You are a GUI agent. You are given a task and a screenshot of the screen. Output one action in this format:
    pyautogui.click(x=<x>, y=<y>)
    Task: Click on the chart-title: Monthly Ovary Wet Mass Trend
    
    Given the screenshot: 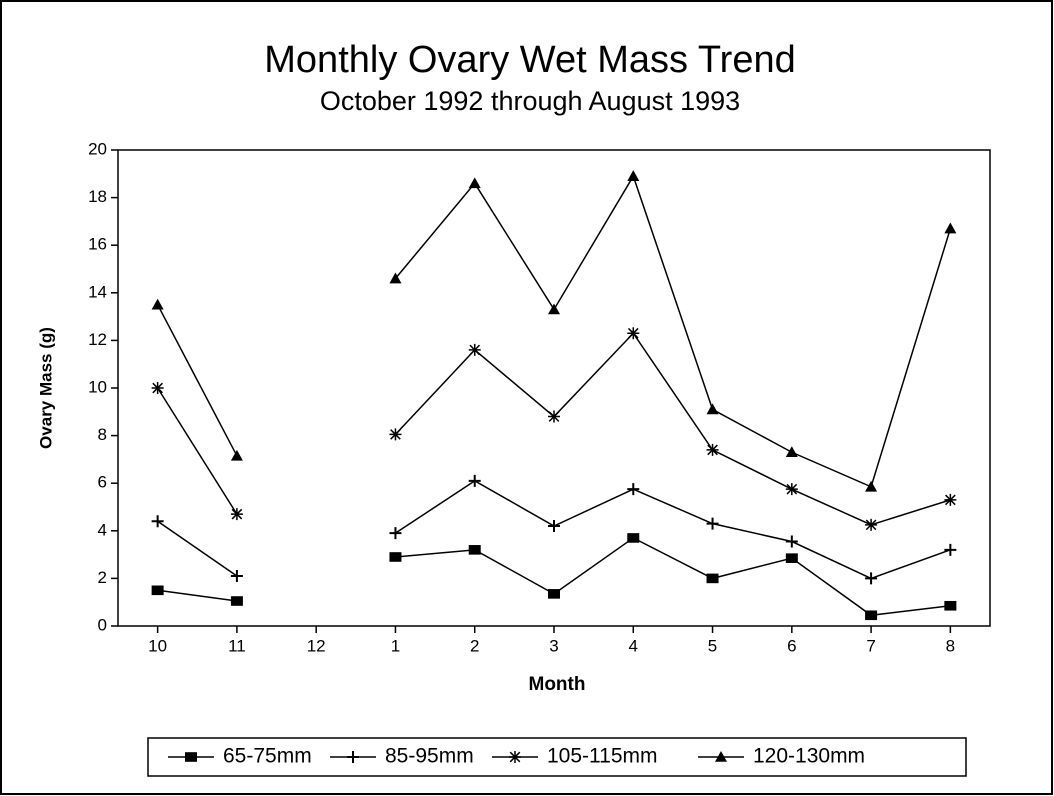 What is the action you would take?
    pyautogui.click(x=529, y=60)
    